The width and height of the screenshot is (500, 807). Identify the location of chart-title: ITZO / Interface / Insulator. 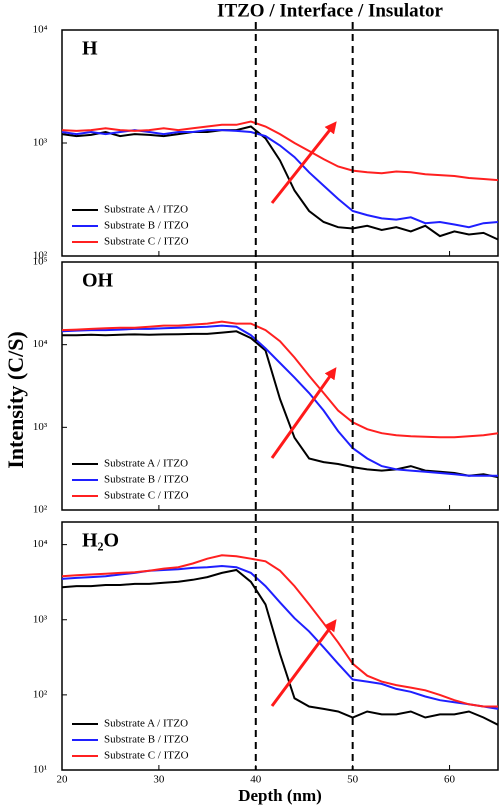
(330, 10).